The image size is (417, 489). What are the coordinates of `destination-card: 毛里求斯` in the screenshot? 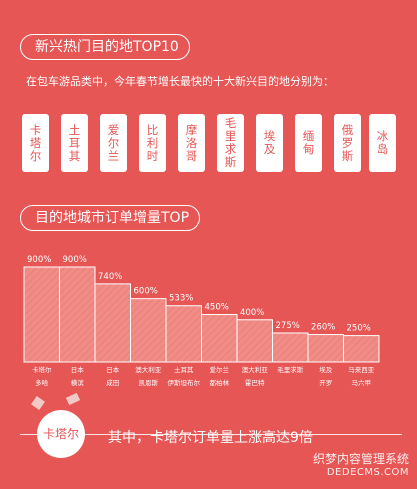 It's located at (230, 143).